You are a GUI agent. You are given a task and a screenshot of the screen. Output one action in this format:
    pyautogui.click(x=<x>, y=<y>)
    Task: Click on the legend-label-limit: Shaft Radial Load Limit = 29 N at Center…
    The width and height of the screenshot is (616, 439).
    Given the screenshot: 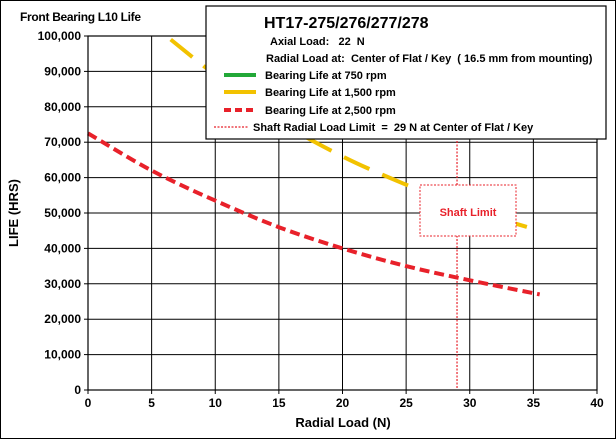 What is the action you would take?
    pyautogui.click(x=393, y=128)
    